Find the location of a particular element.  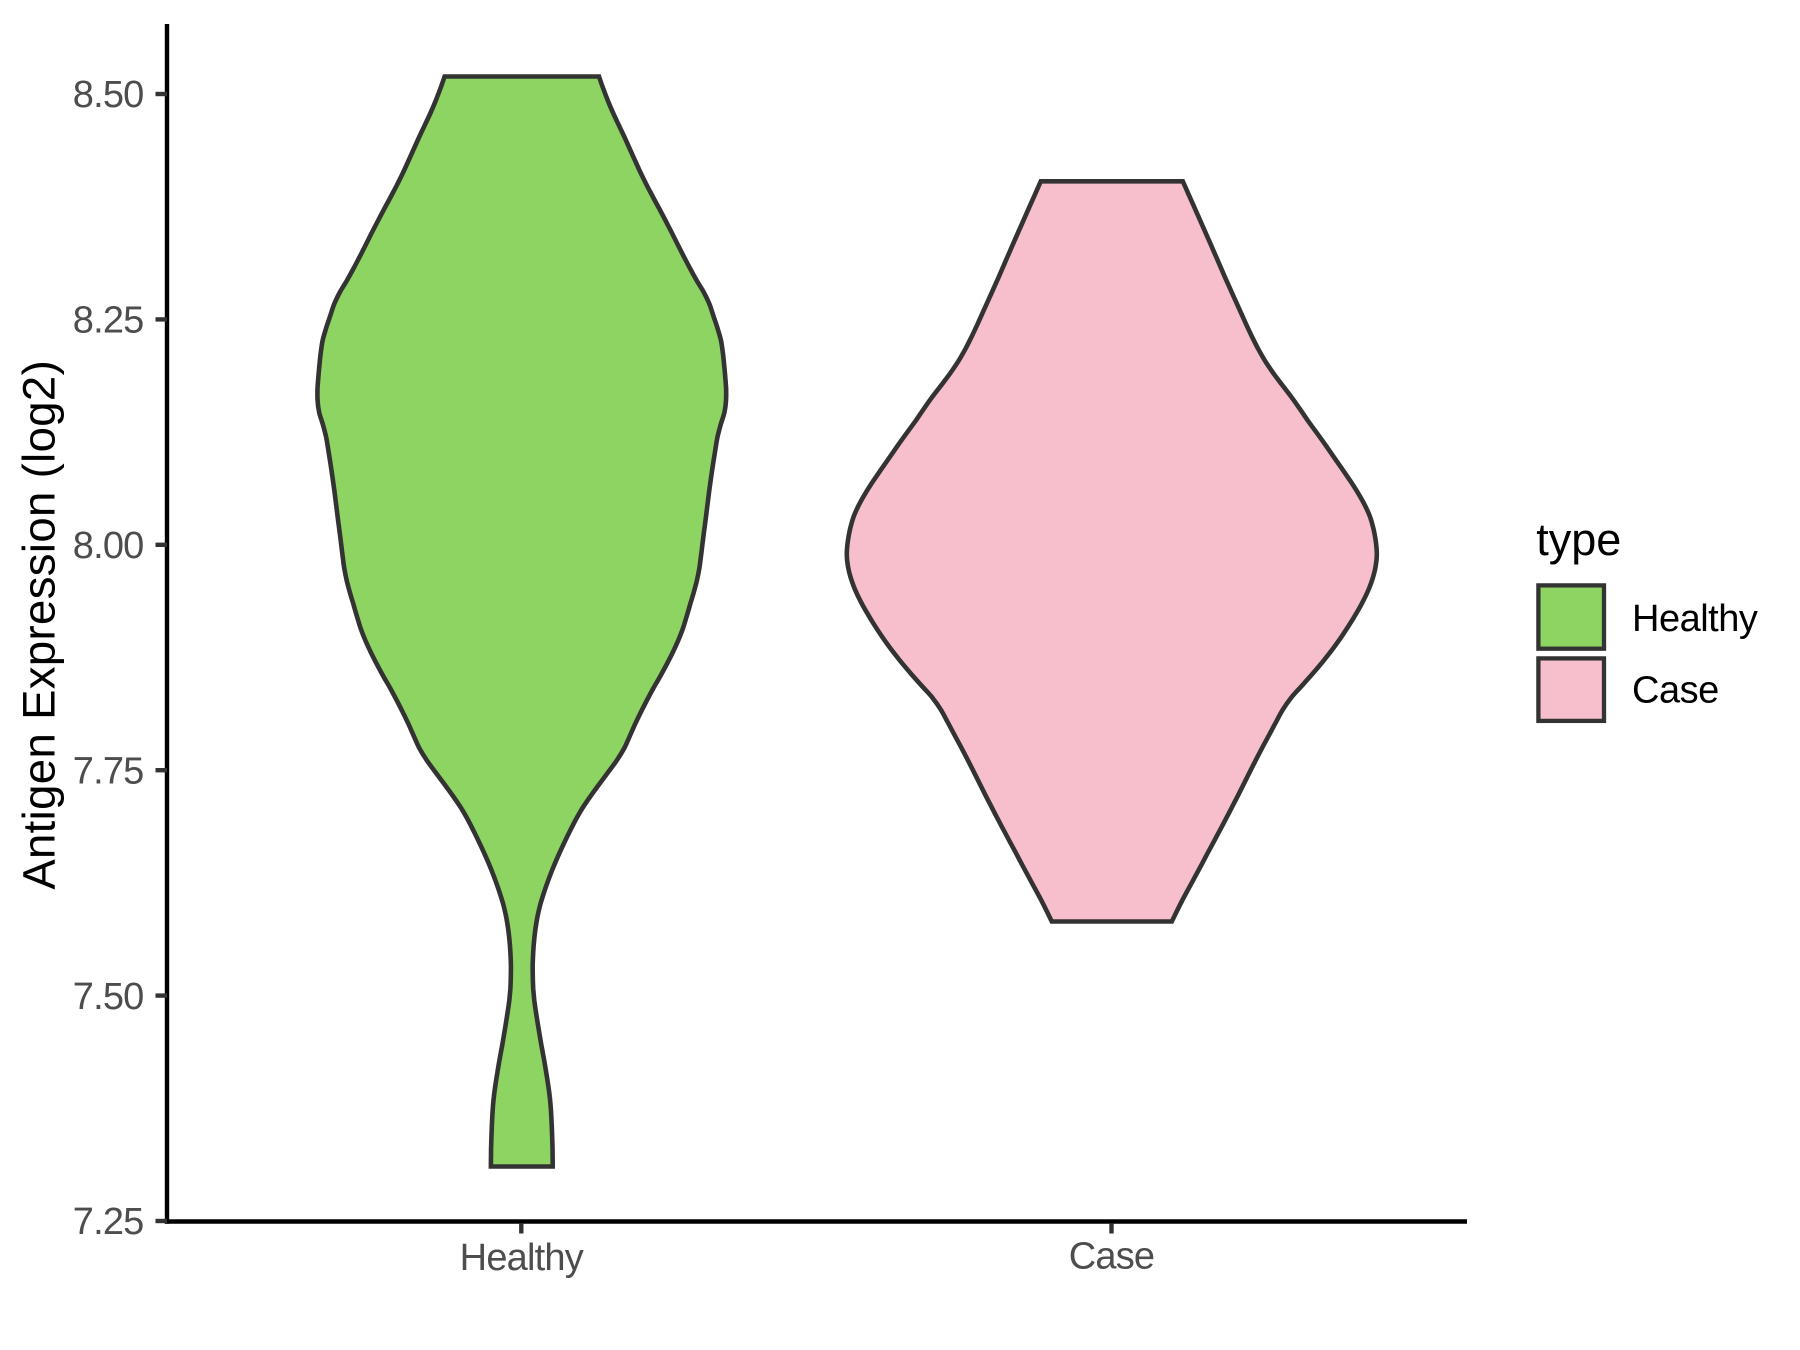

svg-text: 8.00 is located at coordinates (108, 546).